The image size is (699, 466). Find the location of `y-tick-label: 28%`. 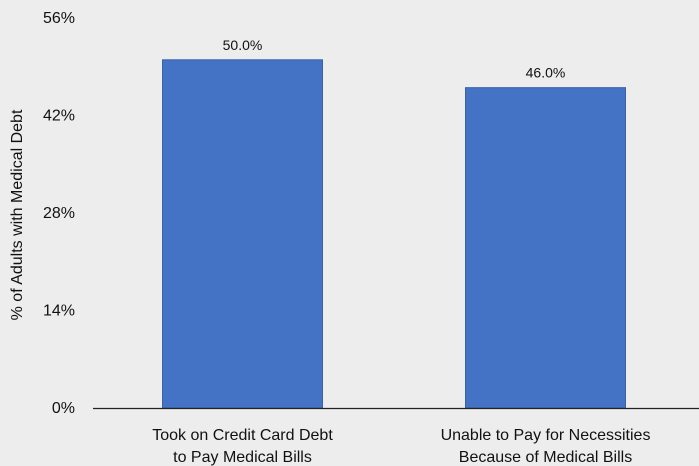

y-tick-label: 28% is located at coordinates (59, 213).